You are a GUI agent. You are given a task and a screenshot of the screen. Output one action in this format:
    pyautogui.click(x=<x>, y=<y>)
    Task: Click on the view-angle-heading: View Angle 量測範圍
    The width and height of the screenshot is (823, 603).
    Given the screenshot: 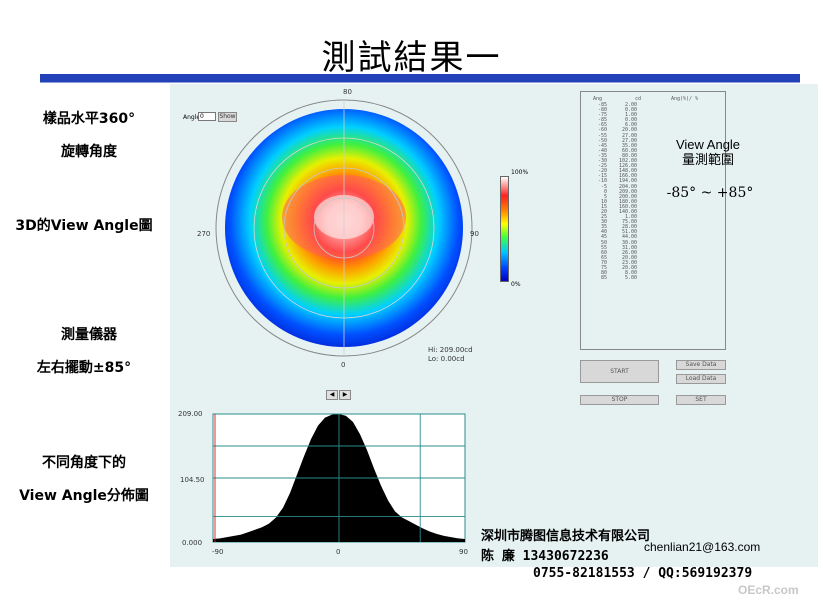 What is the action you would take?
    pyautogui.click(x=708, y=152)
    